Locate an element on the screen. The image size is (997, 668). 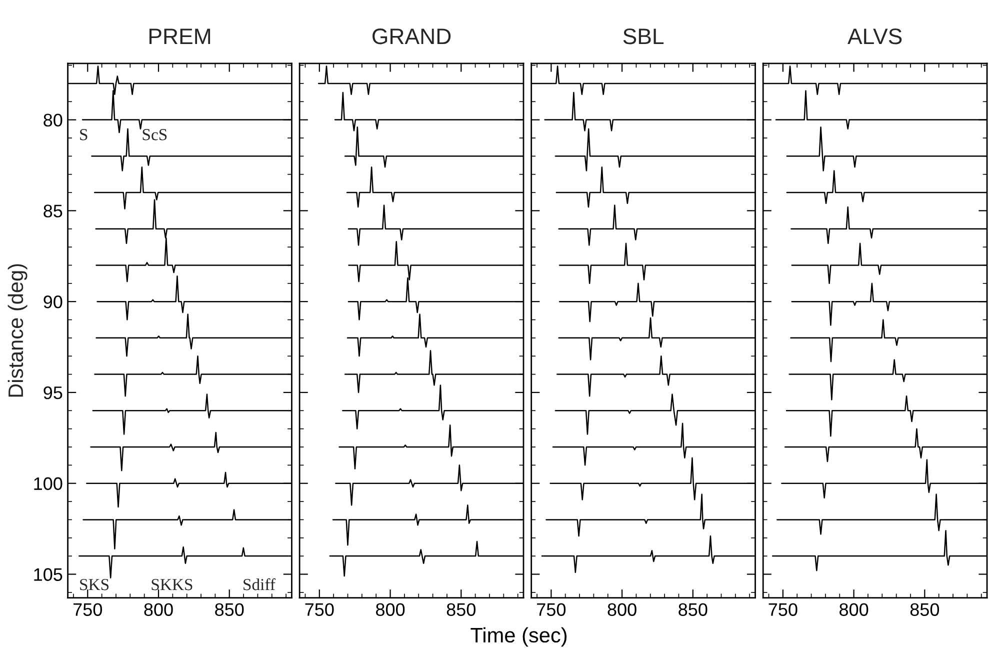
y-axis-title: Distance (deg) is located at coordinates (18, 330).